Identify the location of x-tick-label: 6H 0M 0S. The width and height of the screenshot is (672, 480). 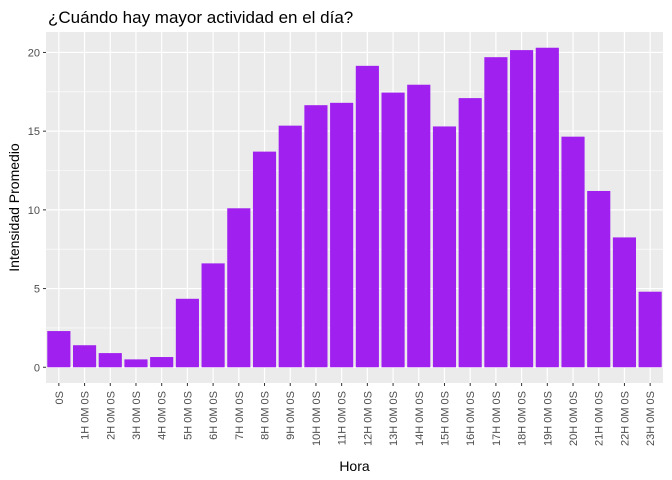
(214, 415).